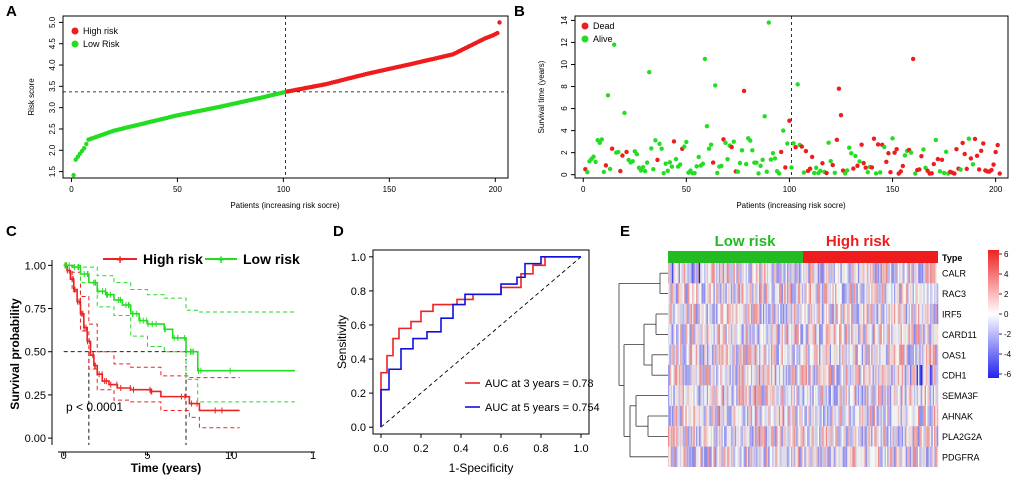  I want to click on y-tick-label-c: 0.75, so click(35, 310).